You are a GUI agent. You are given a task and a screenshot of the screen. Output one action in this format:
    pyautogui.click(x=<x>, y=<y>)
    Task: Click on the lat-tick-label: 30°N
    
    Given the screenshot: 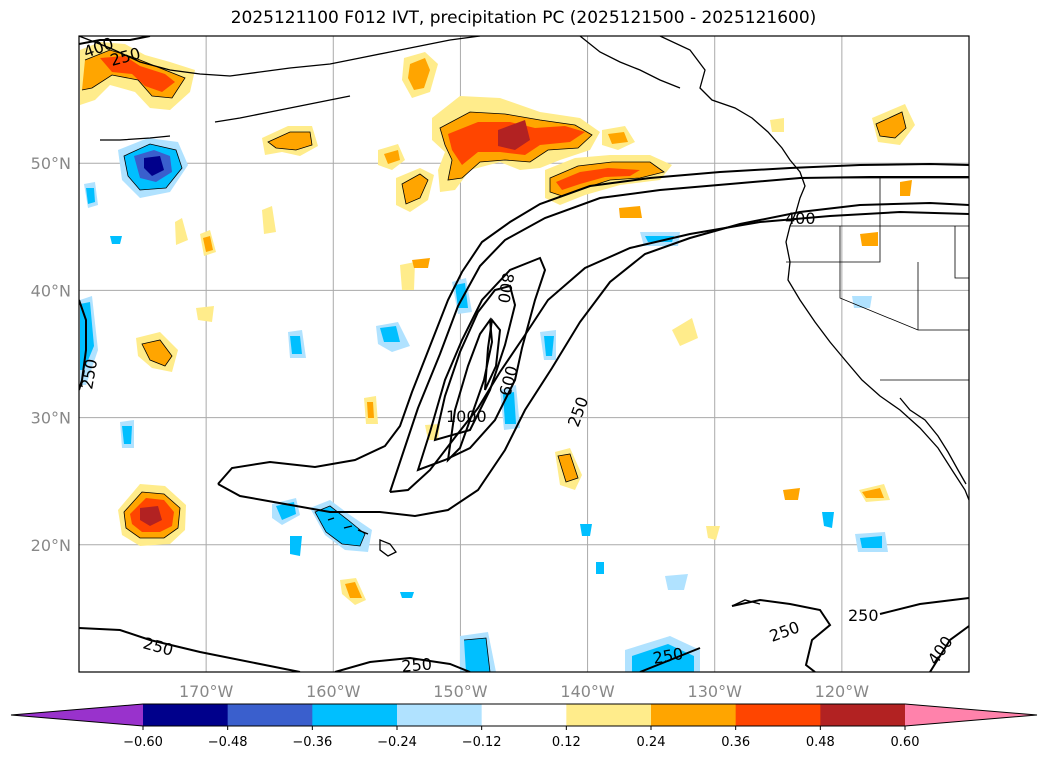 What is the action you would take?
    pyautogui.click(x=51, y=418)
    